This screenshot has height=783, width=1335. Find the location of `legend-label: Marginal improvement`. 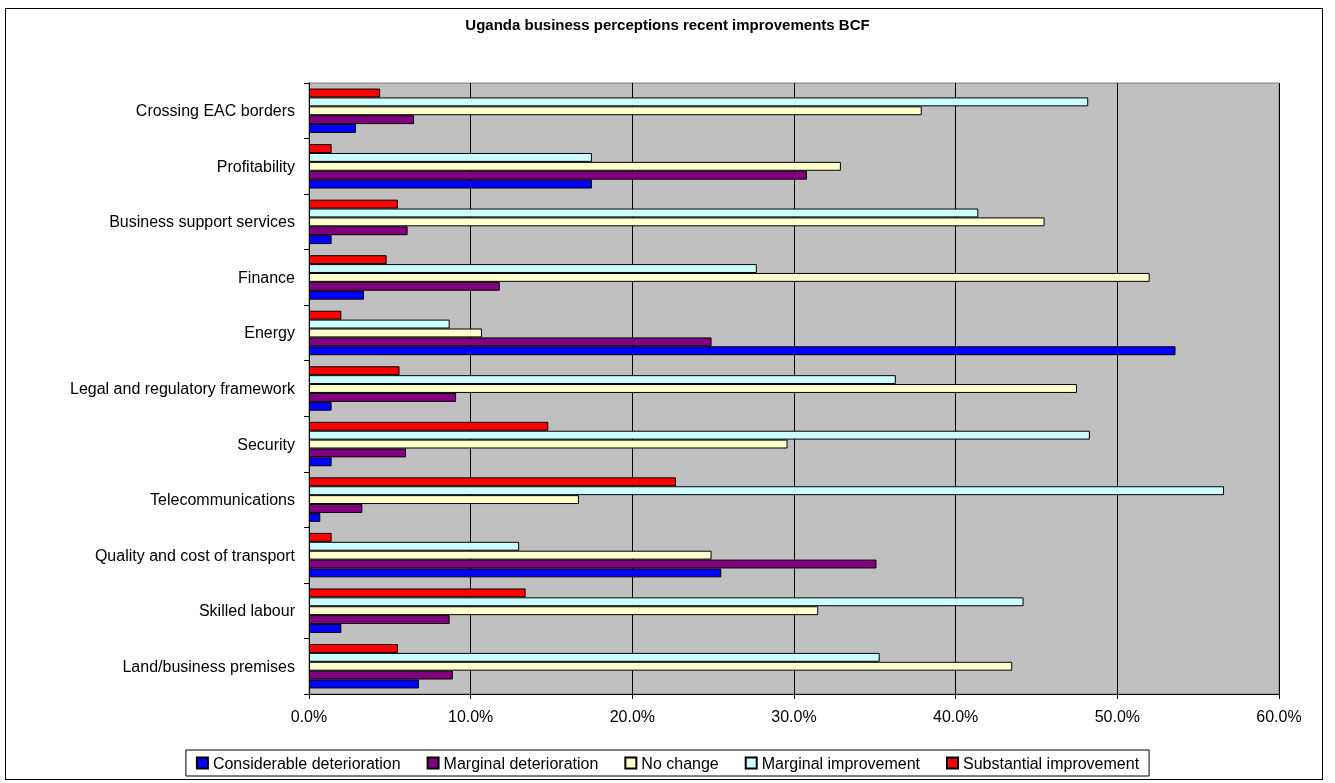

legend-label: Marginal improvement is located at coordinates (841, 763).